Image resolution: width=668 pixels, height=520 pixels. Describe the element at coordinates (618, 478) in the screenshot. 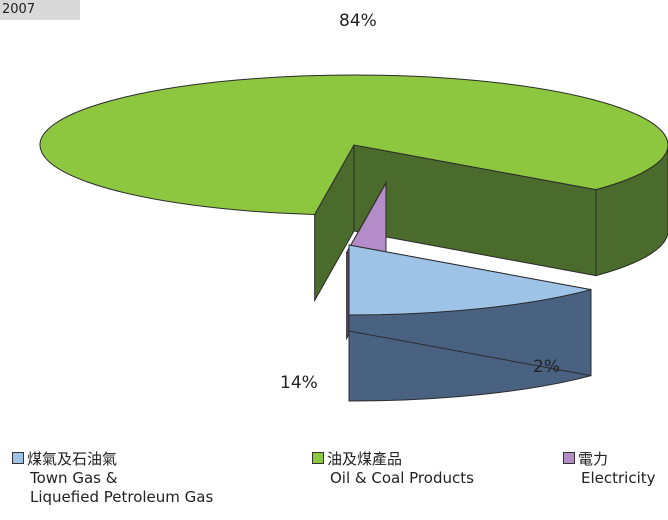

I see `legend-en-electricity: Electricity` at that location.